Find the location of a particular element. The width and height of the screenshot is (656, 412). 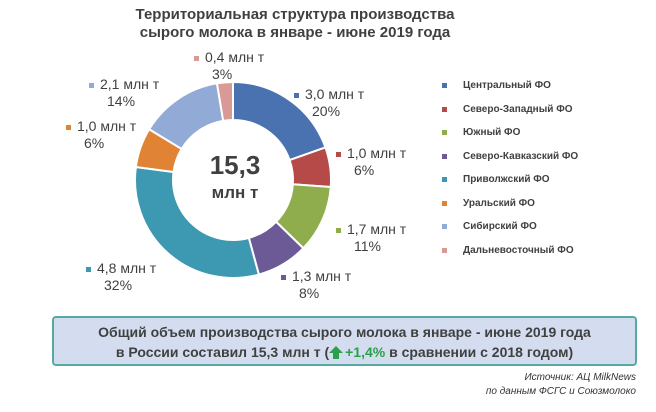

legend-item-1: Северо-Западный ФО is located at coordinates (509, 110).